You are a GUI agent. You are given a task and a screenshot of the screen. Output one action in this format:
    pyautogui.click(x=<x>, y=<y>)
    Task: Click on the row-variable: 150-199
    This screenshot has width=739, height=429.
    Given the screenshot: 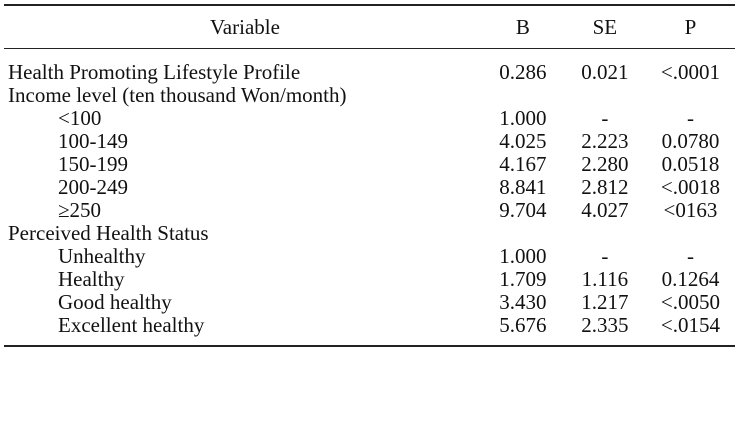 What is the action you would take?
    pyautogui.click(x=93, y=164)
    